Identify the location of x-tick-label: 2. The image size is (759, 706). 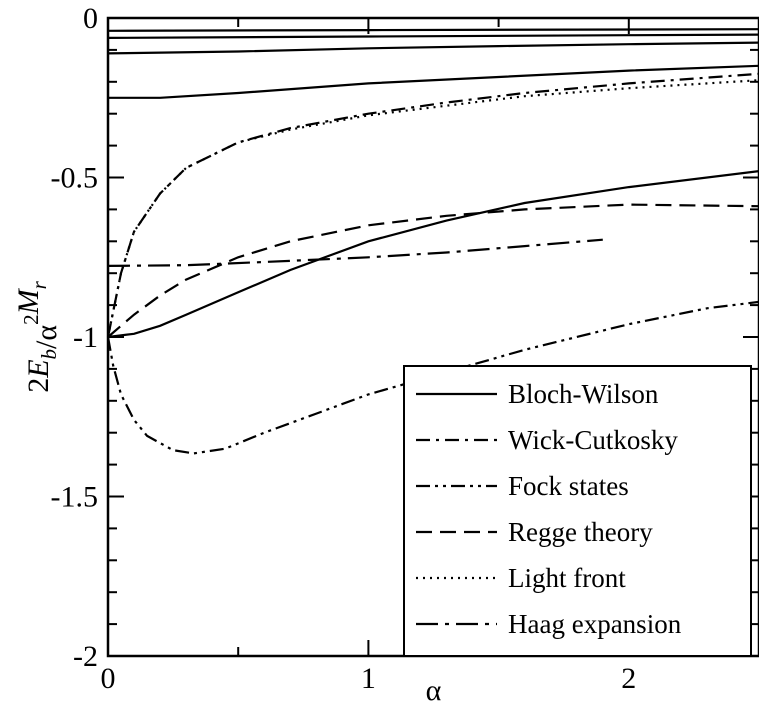
(628, 678).